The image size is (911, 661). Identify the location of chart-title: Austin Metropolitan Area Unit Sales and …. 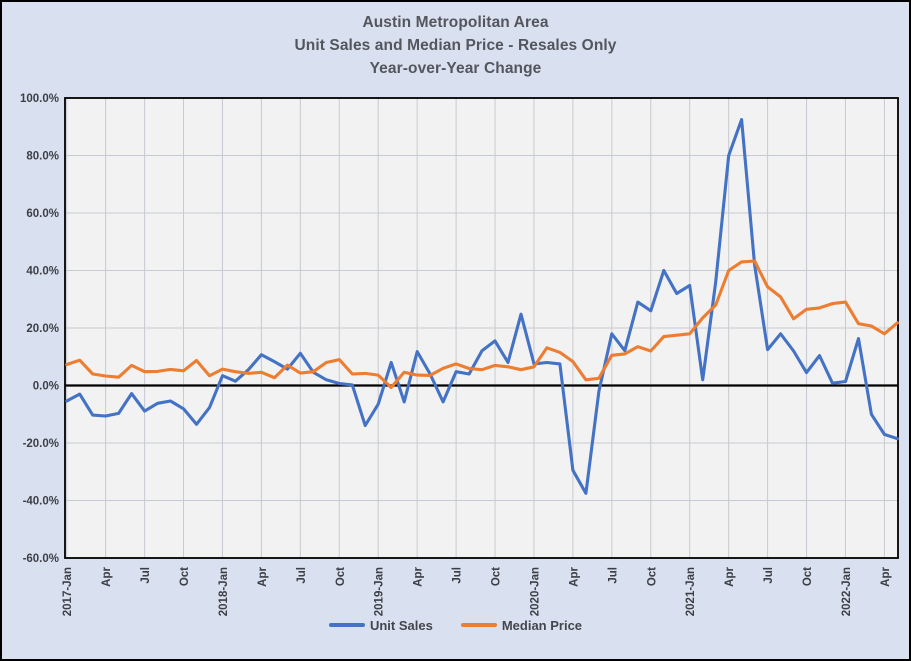
(455, 45).